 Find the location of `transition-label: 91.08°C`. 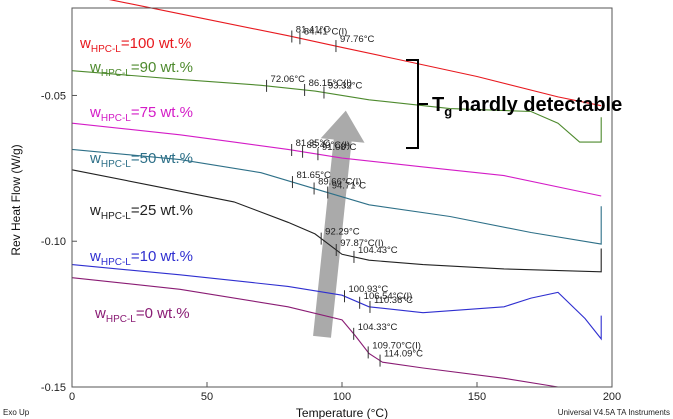

transition-label: 91.08°C is located at coordinates (339, 147).